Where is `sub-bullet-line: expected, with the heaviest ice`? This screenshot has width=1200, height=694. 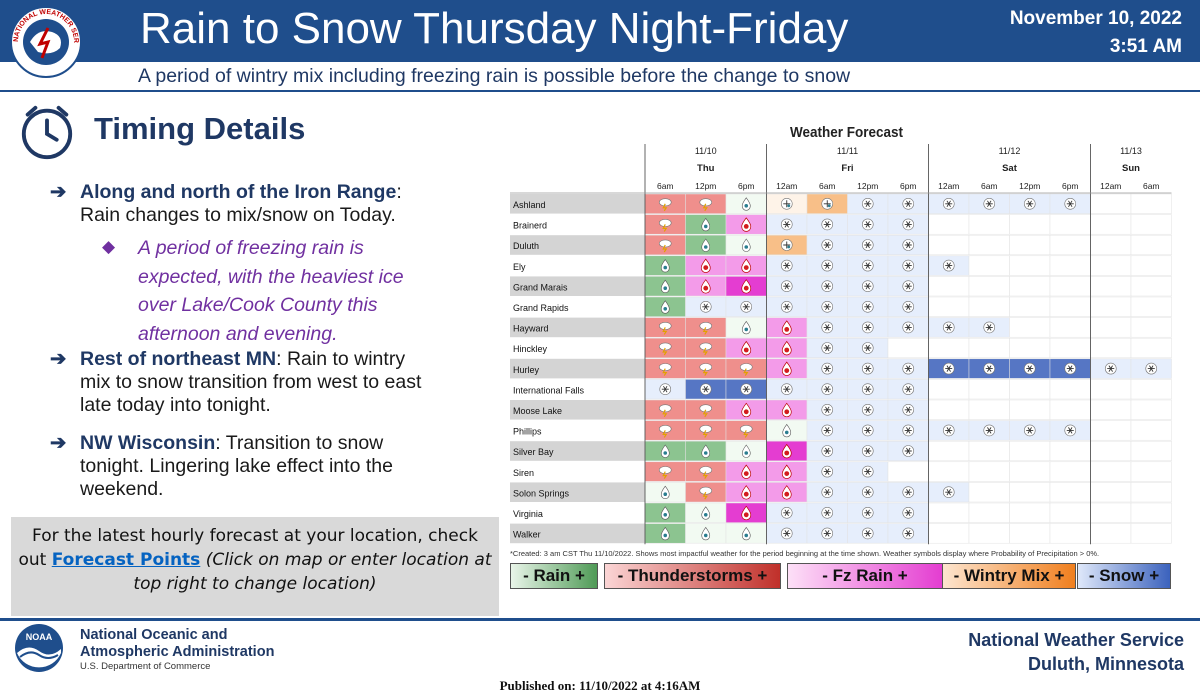 sub-bullet-line: expected, with the heaviest ice is located at coordinates (271, 276).